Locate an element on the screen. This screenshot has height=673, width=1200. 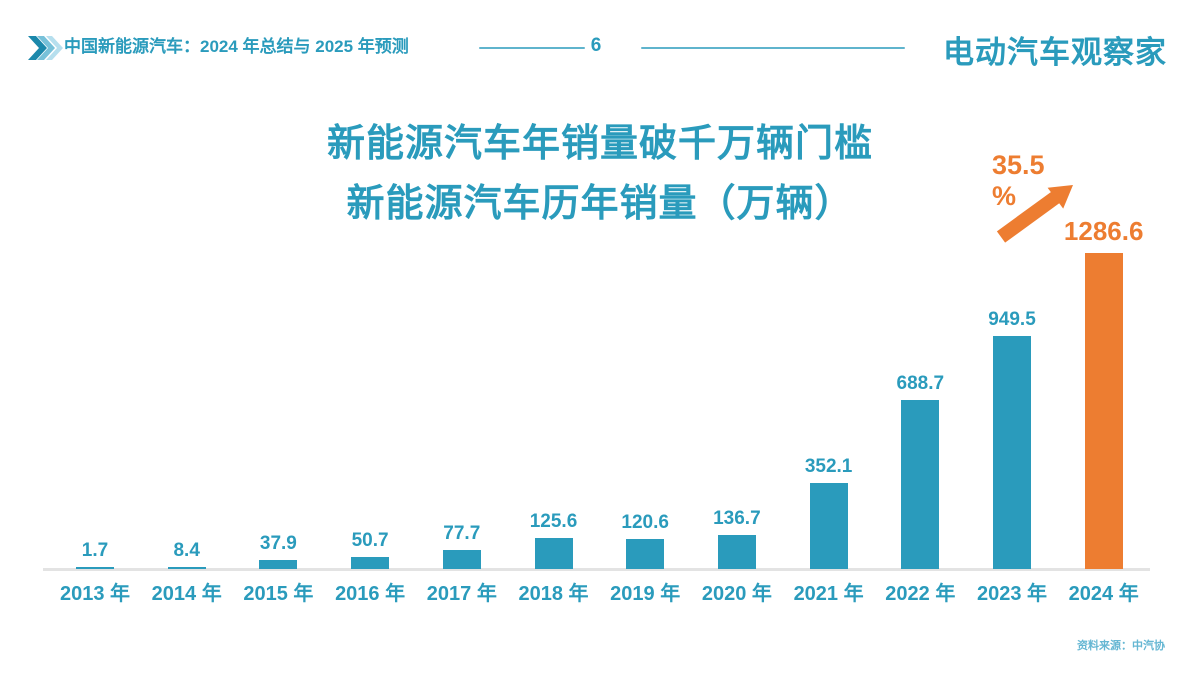
x-axis-line is located at coordinates (596, 569).